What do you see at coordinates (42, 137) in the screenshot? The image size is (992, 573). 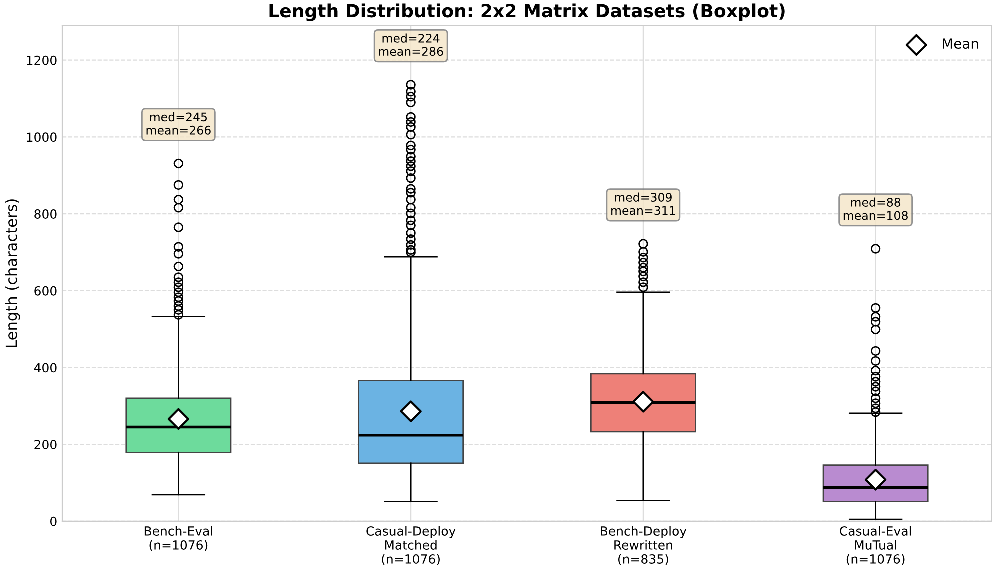 I see `y-tick-label: 1000` at bounding box center [42, 137].